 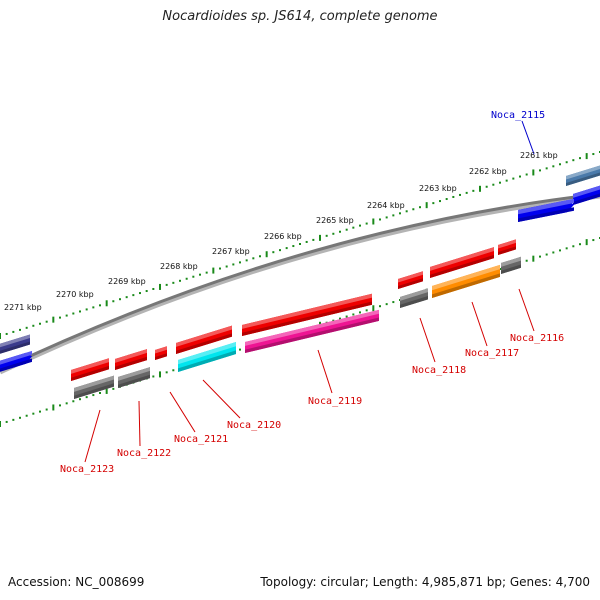 I want to click on gene-blue-left-highlight, so click(x=16, y=357).